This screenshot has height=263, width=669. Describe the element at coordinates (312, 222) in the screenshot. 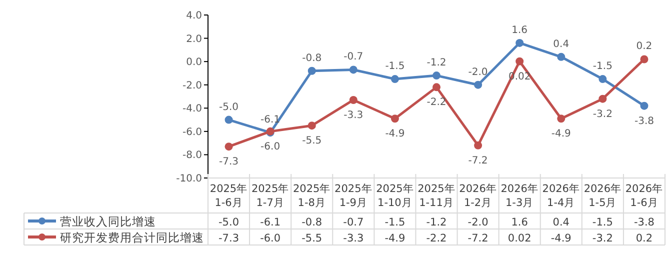

I see `cell: -0.8` at that location.